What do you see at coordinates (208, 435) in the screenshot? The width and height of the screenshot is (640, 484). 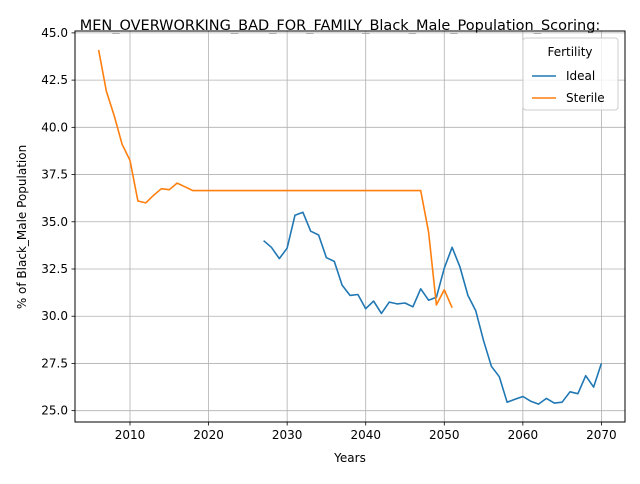 I see `x-tick-label: 2020` at bounding box center [208, 435].